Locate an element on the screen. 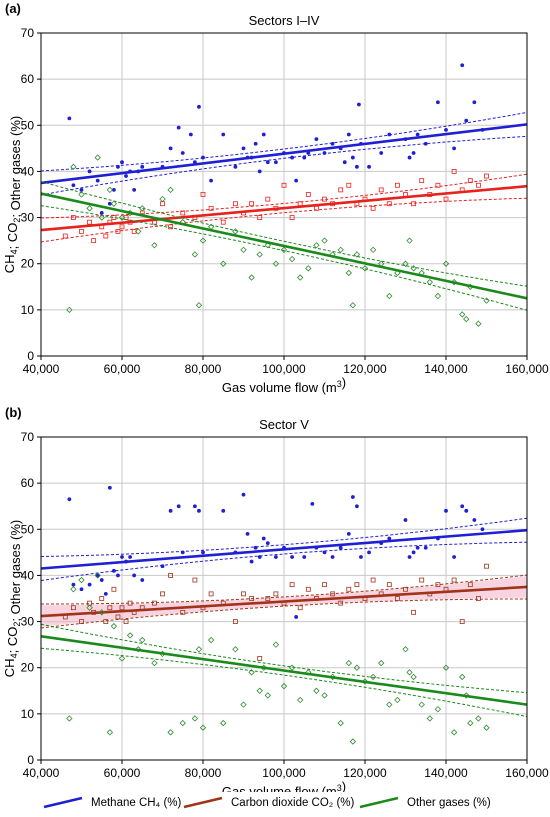 The height and width of the screenshot is (817, 550). x-axis-label: Gas volume flow (m3) is located at coordinates (284, 385).